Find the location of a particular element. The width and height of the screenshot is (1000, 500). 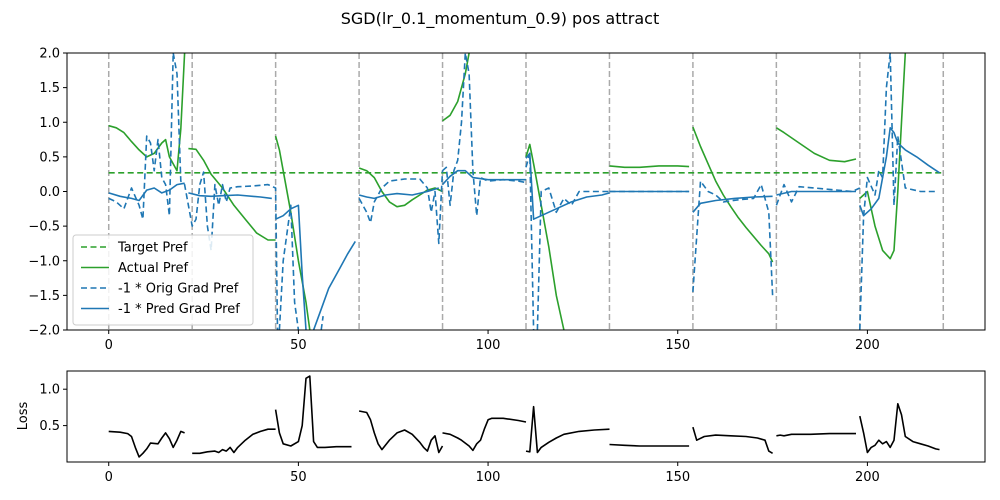

chart-title: SGD(lr_0.1_momentum_0.9) pos attract is located at coordinates (500, 19).